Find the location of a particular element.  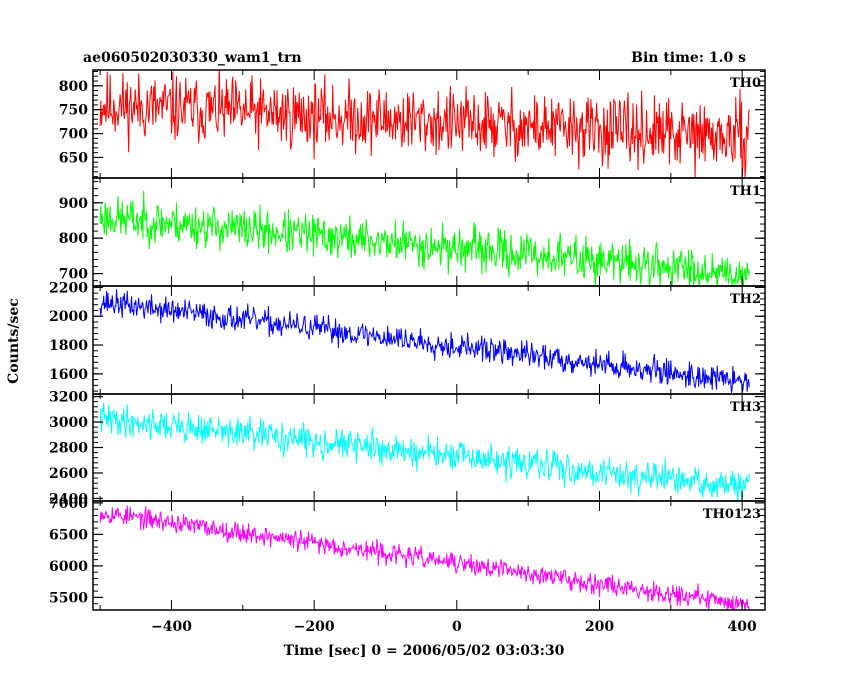

panel-th0: 650 700 750 800 TH0 is located at coordinates (412, 124).